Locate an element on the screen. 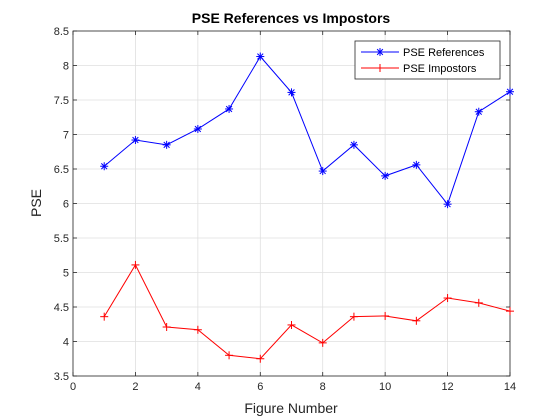  y-tick-label: 3.5 is located at coordinates (61, 377).